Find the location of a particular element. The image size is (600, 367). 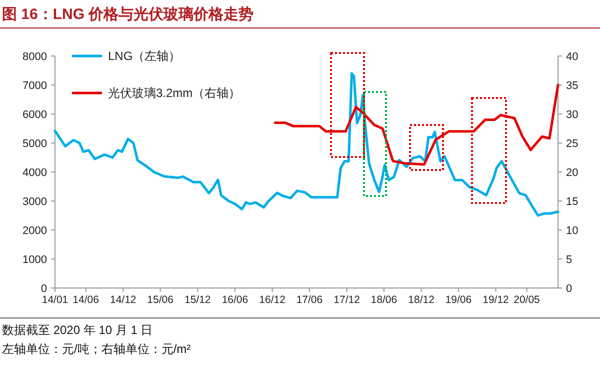

y-tick-label: 5000 is located at coordinates (34, 144).